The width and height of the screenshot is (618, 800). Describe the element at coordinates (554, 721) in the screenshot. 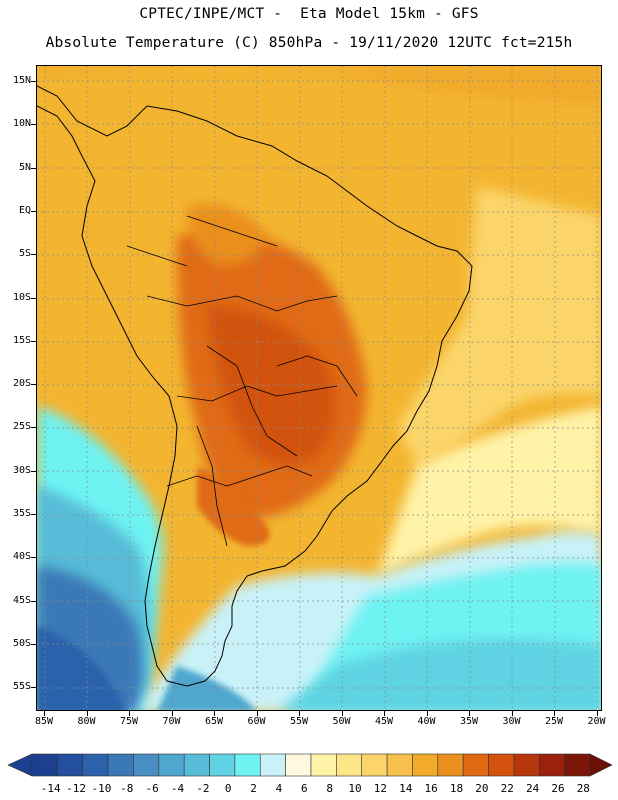

I see `lon-label-25w: 25W` at that location.